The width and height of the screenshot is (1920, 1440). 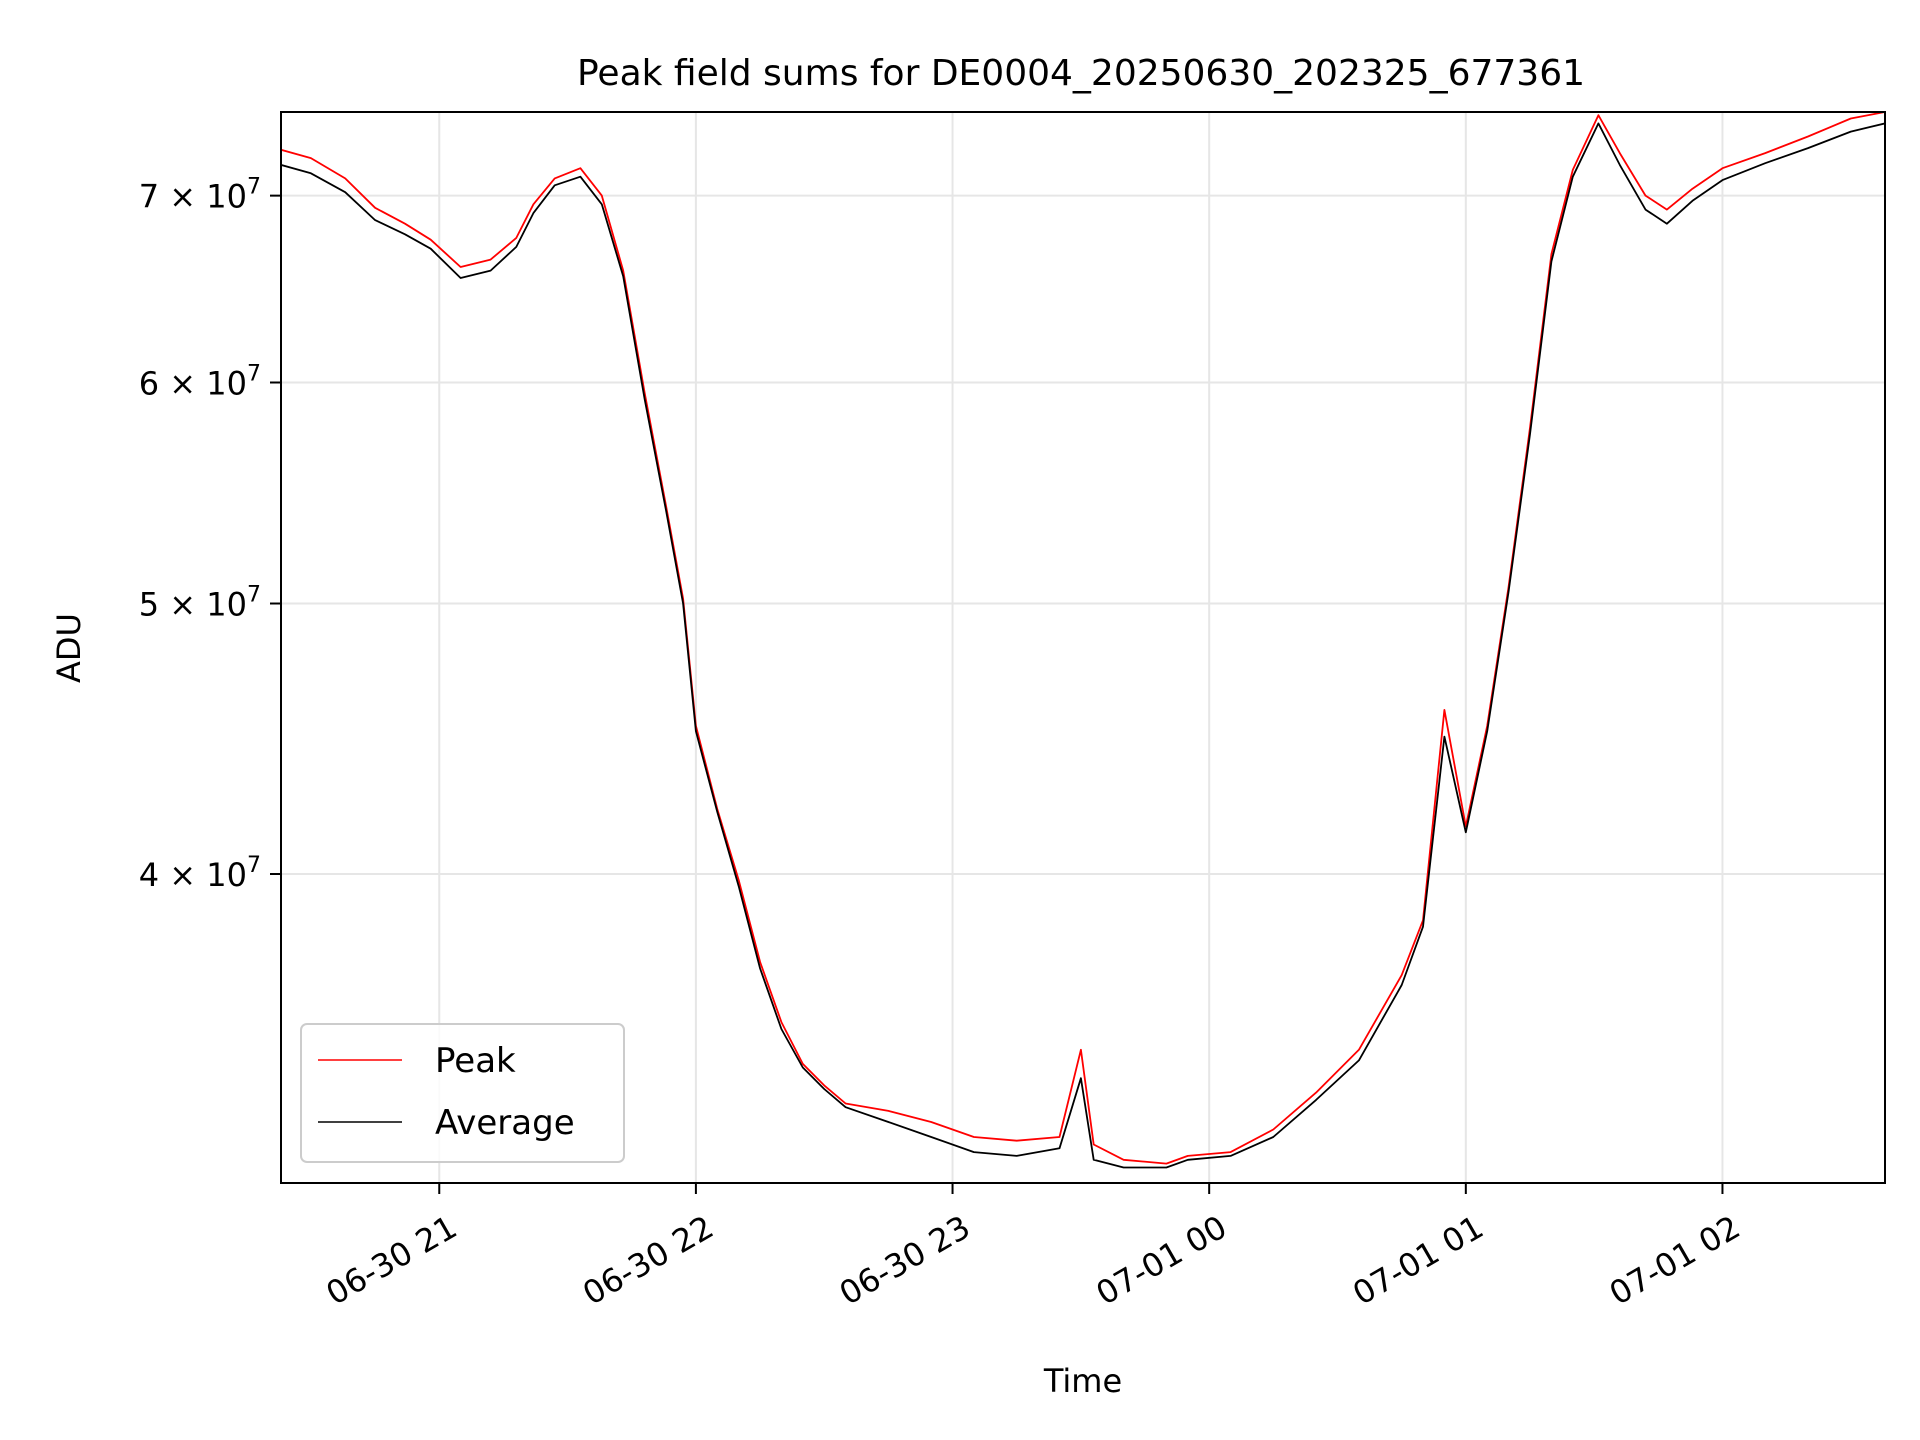 I want to click on legend-box, so click(x=462, y=1093).